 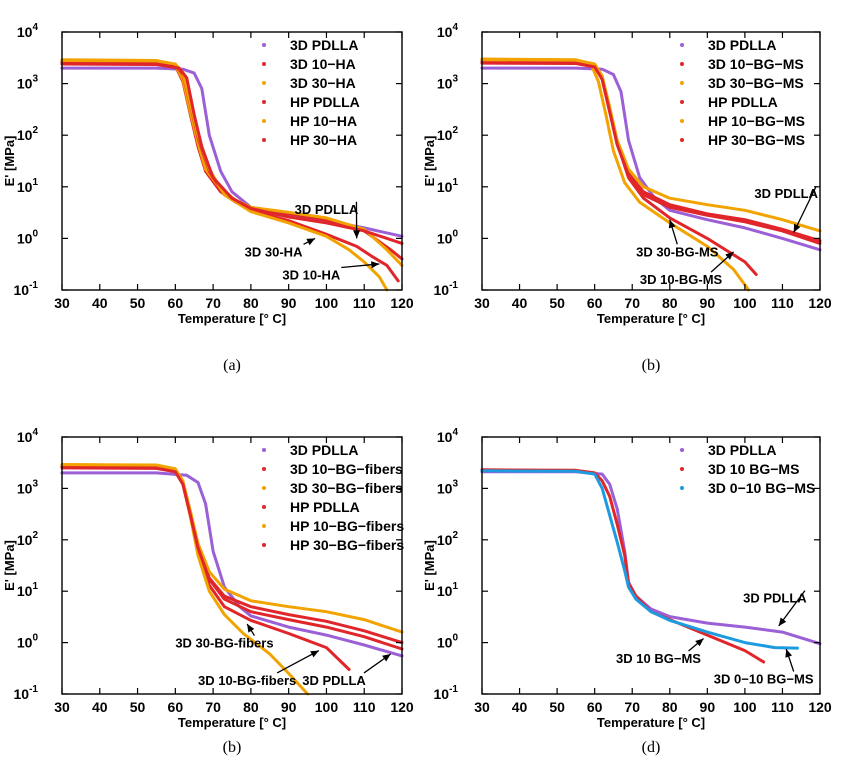 I want to click on annotation-label: 3D 10-BG-fibers, so click(x=247, y=680).